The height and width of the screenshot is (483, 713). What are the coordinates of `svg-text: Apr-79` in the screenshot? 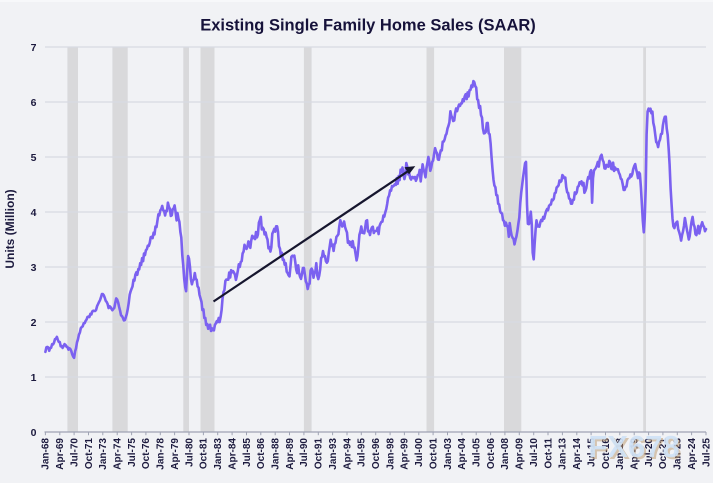 It's located at (175, 454).